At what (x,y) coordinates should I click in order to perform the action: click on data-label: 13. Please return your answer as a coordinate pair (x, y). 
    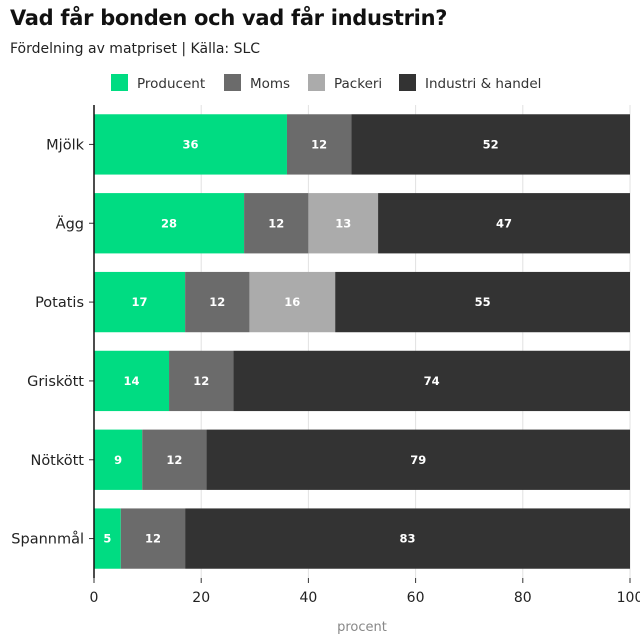
    Looking at the image, I should click on (343, 223).